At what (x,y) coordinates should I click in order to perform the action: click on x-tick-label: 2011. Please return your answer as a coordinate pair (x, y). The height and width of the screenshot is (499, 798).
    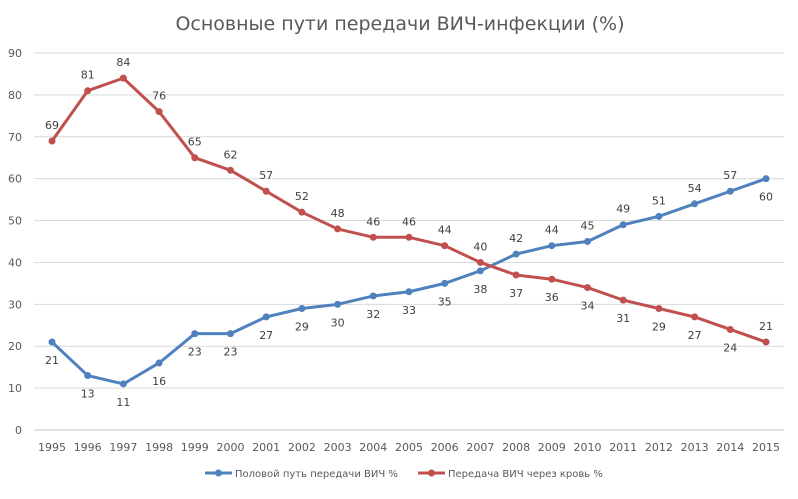
    Looking at the image, I should click on (623, 447).